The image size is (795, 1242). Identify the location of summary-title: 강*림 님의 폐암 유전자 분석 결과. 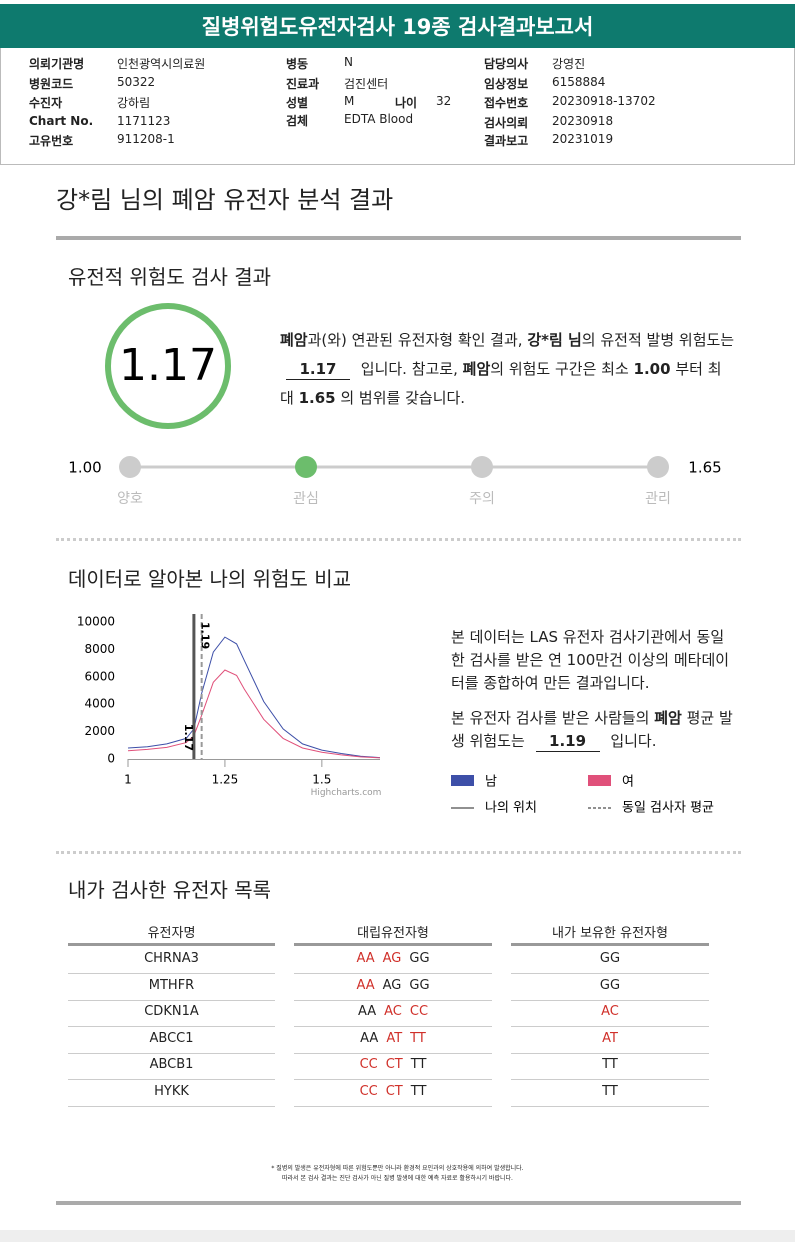
(225, 200).